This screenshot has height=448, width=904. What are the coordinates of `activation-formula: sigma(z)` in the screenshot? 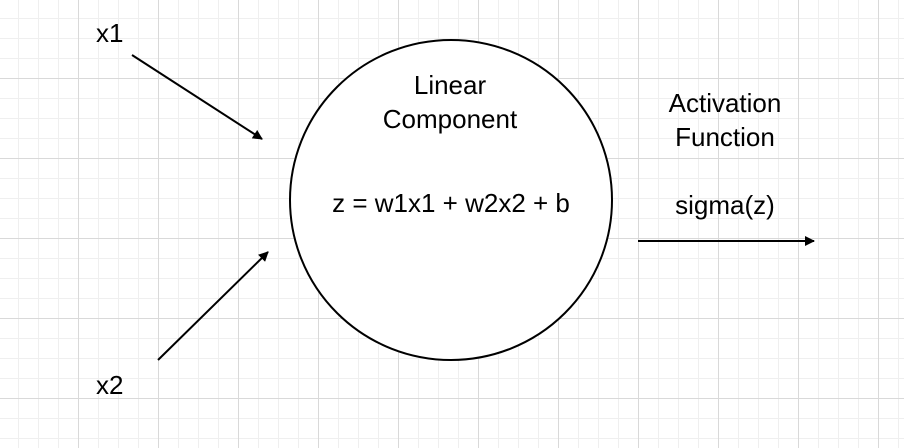 It's located at (725, 205).